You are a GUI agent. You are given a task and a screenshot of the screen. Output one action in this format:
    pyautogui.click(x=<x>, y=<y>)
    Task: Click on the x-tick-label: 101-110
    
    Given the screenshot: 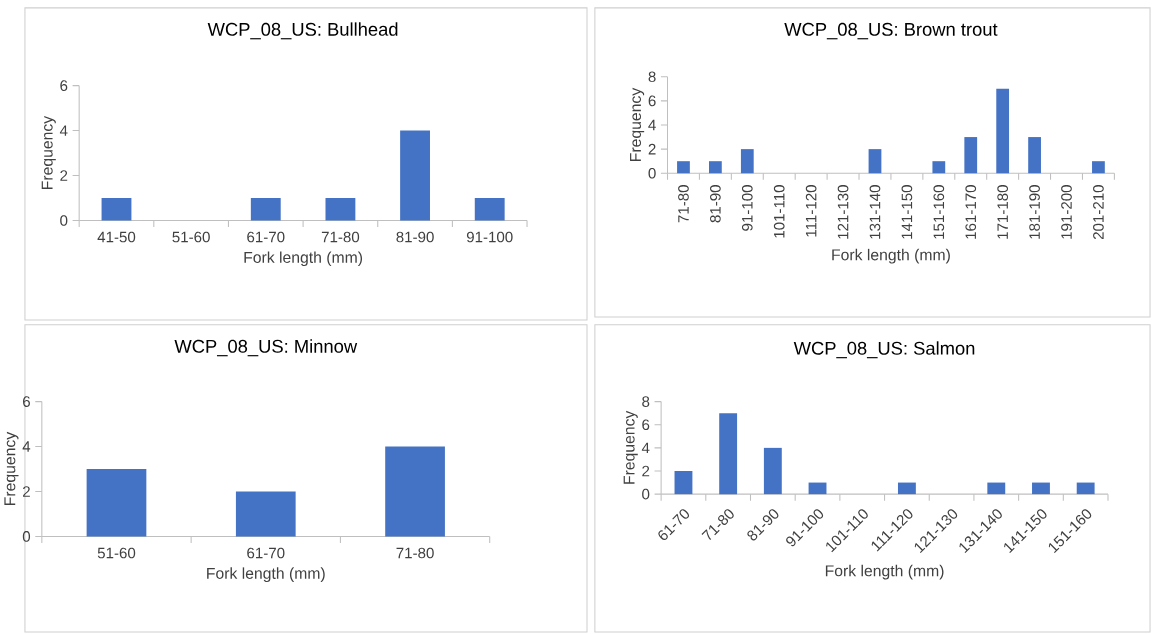 What is the action you would take?
    pyautogui.click(x=779, y=211)
    